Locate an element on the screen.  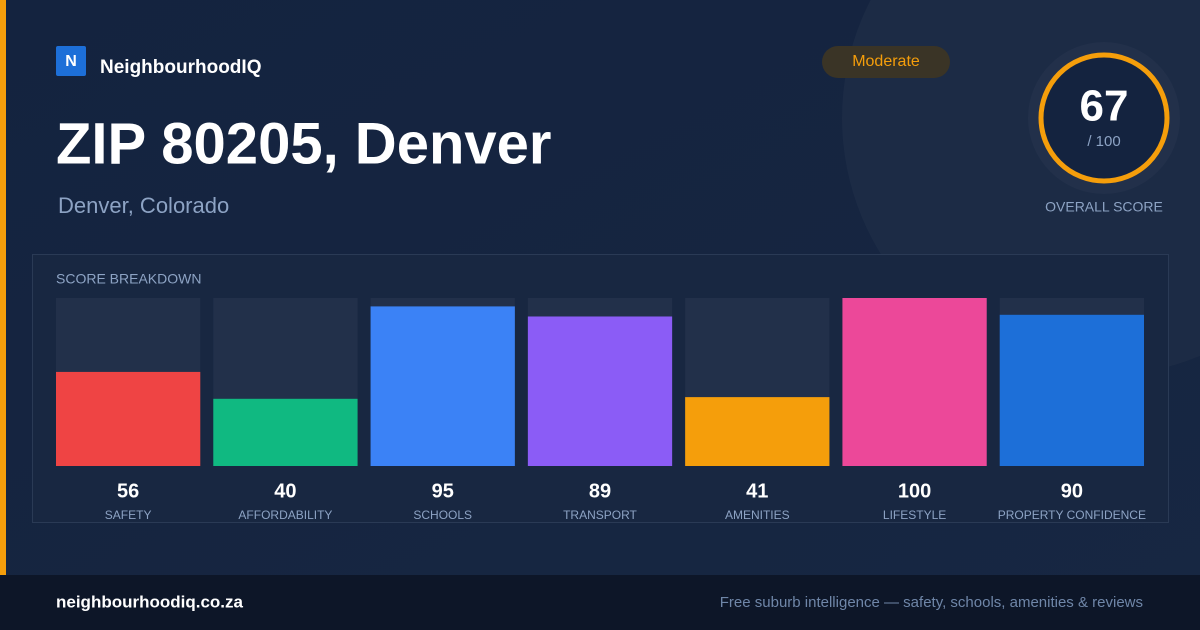
title: ZIP 80205, Denver is located at coordinates (303, 143).